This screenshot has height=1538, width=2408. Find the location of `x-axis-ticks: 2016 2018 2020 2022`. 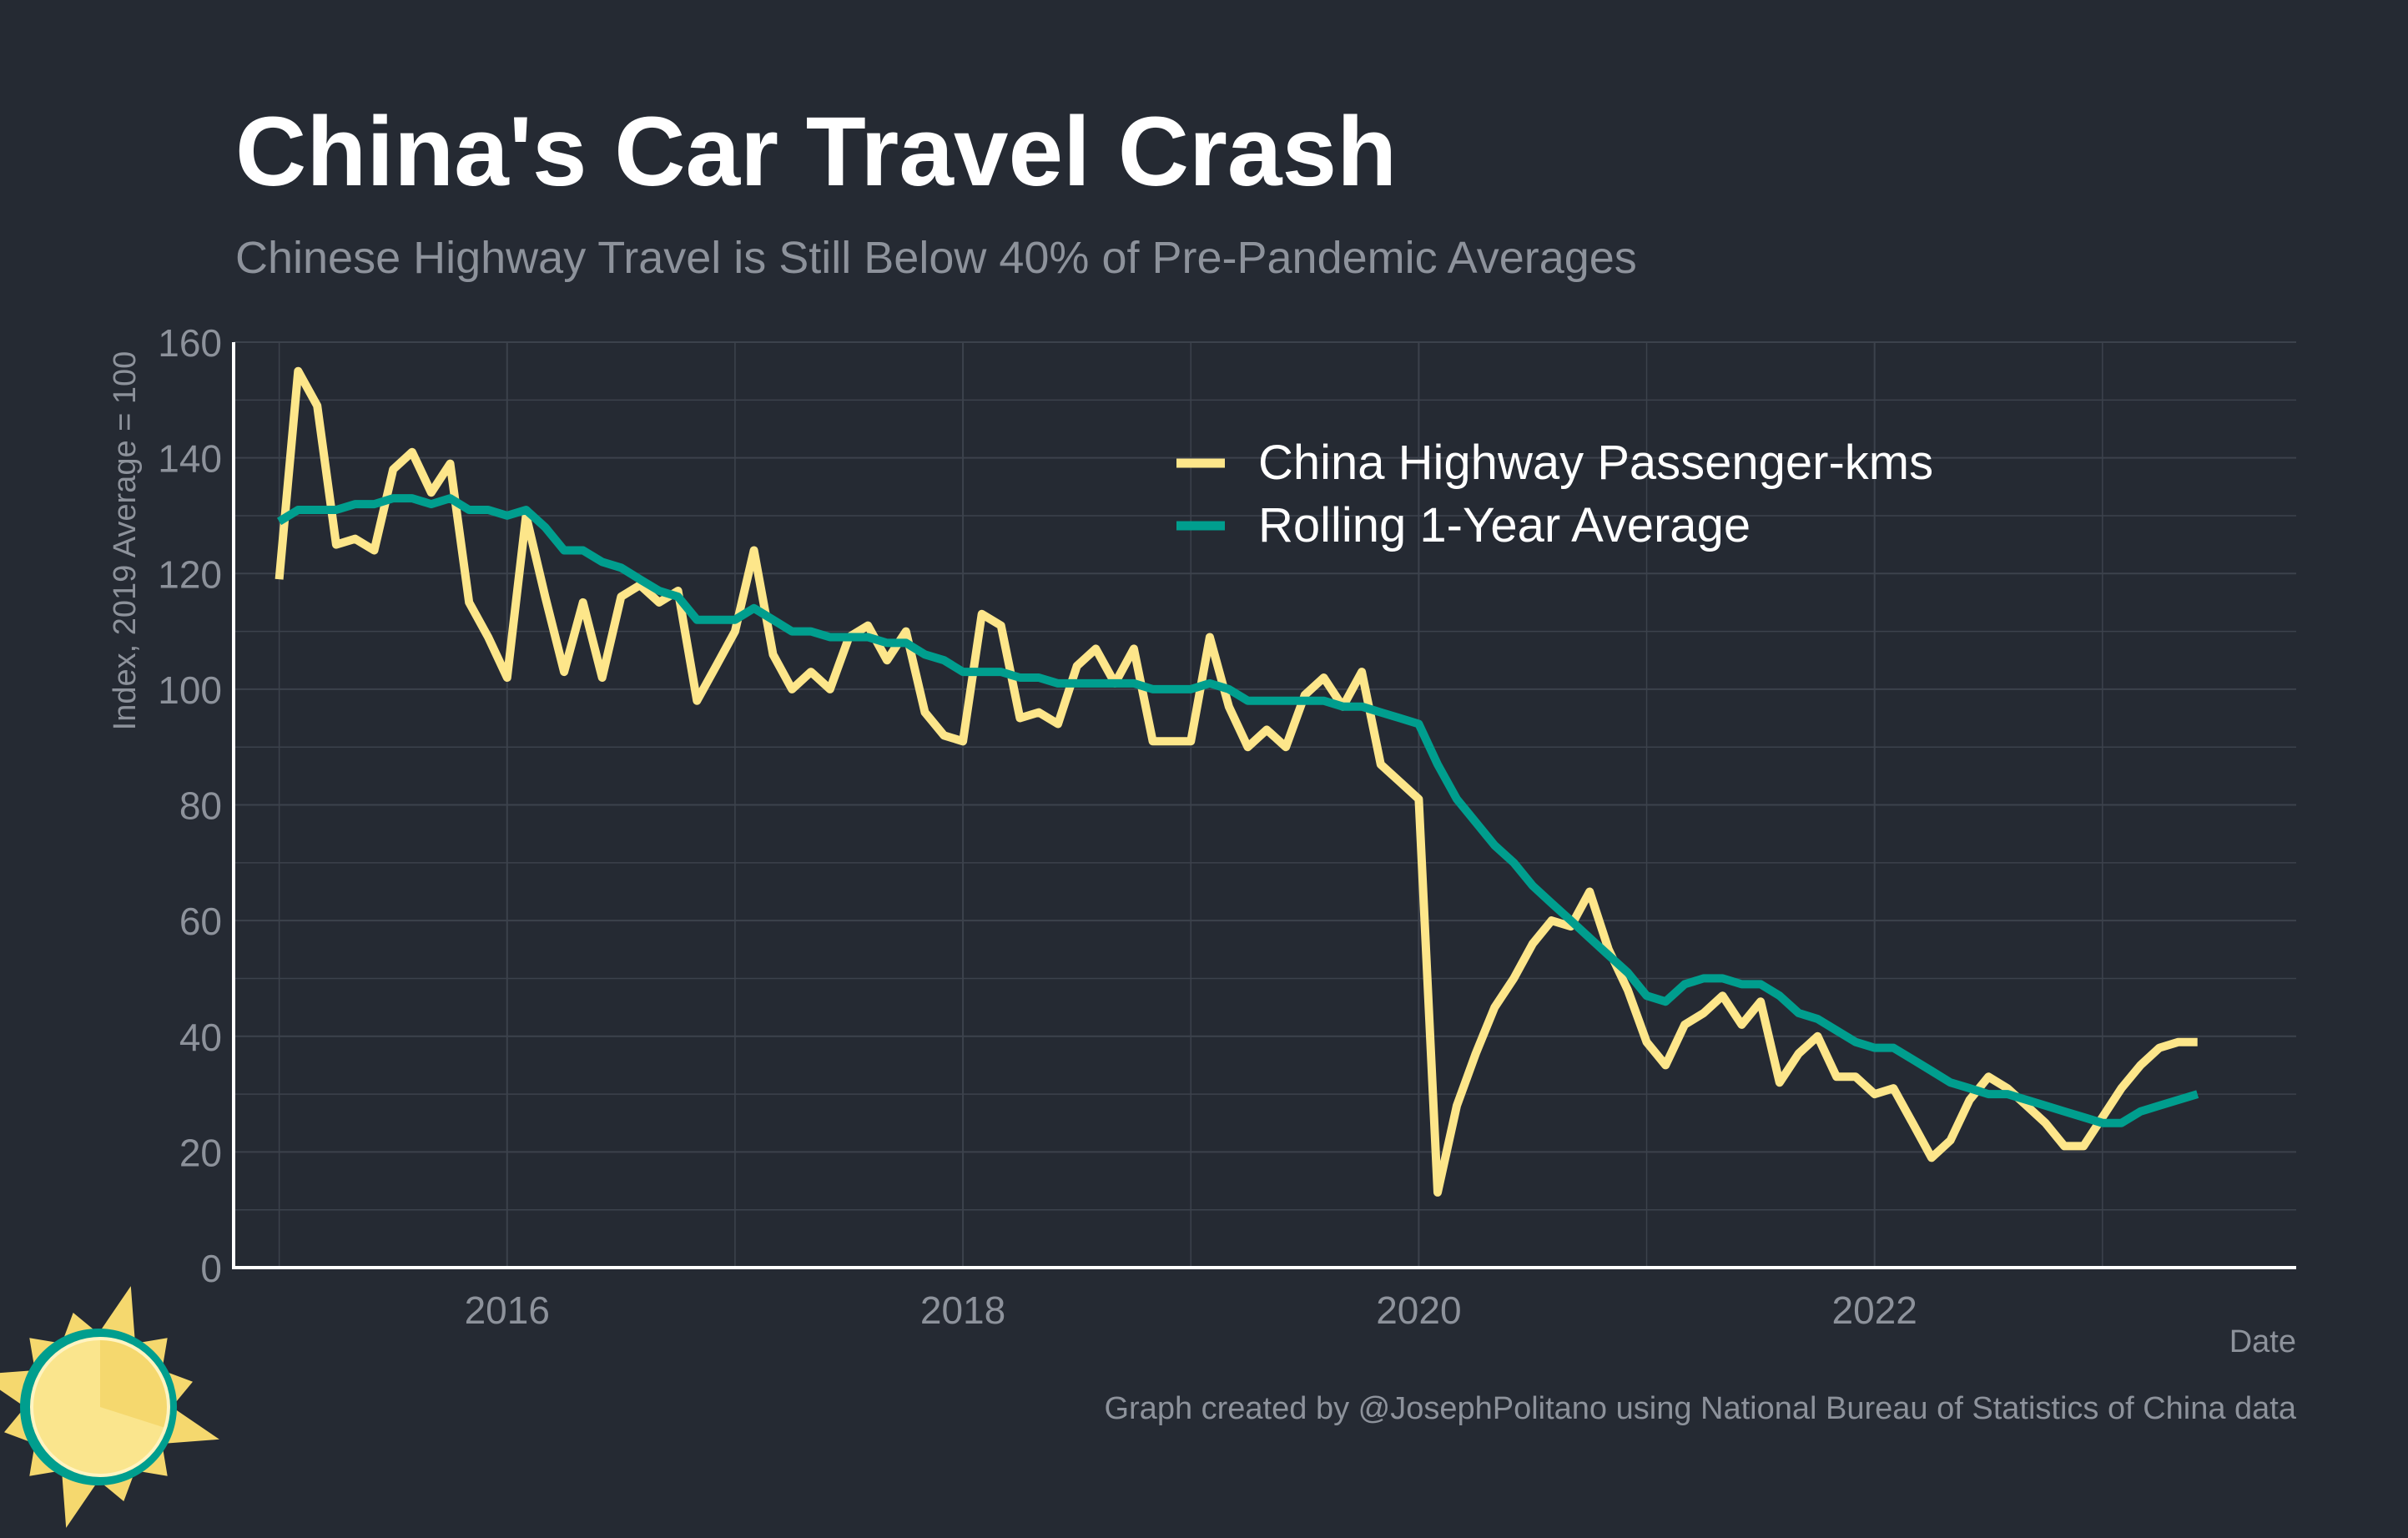

x-axis-ticks: 2016 2018 2020 2022 is located at coordinates (1191, 1310).